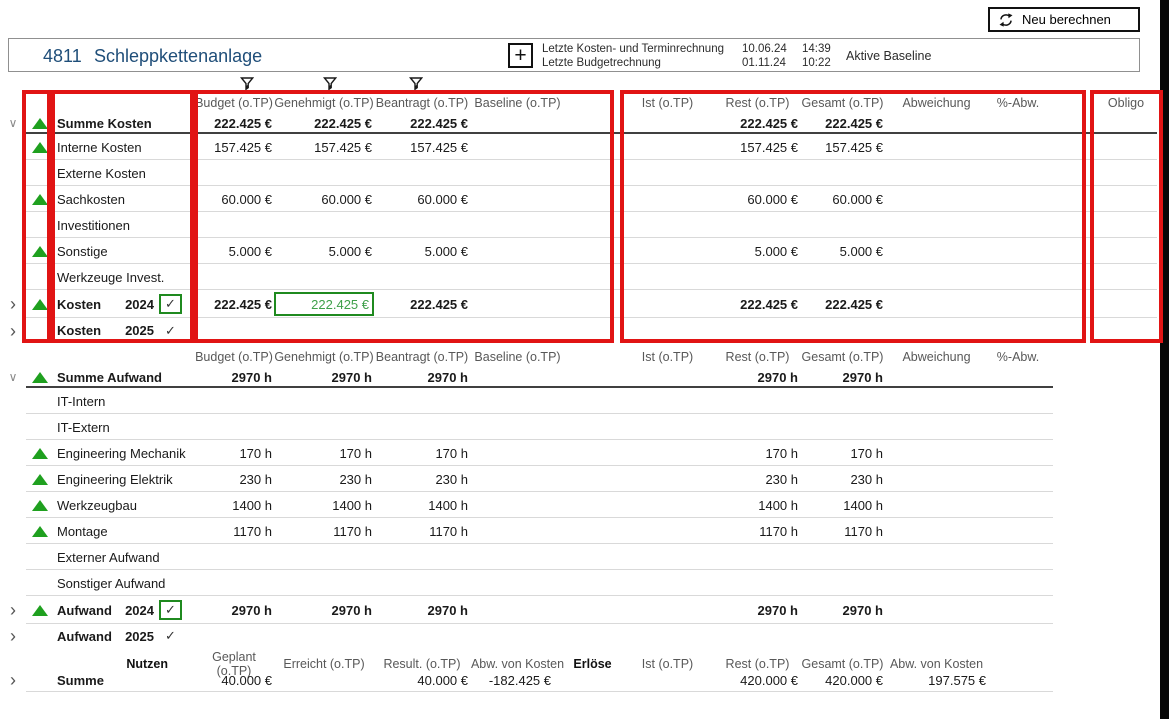 This screenshot has height=719, width=1169. I want to click on scrollbar-strip, so click(1164, 359).